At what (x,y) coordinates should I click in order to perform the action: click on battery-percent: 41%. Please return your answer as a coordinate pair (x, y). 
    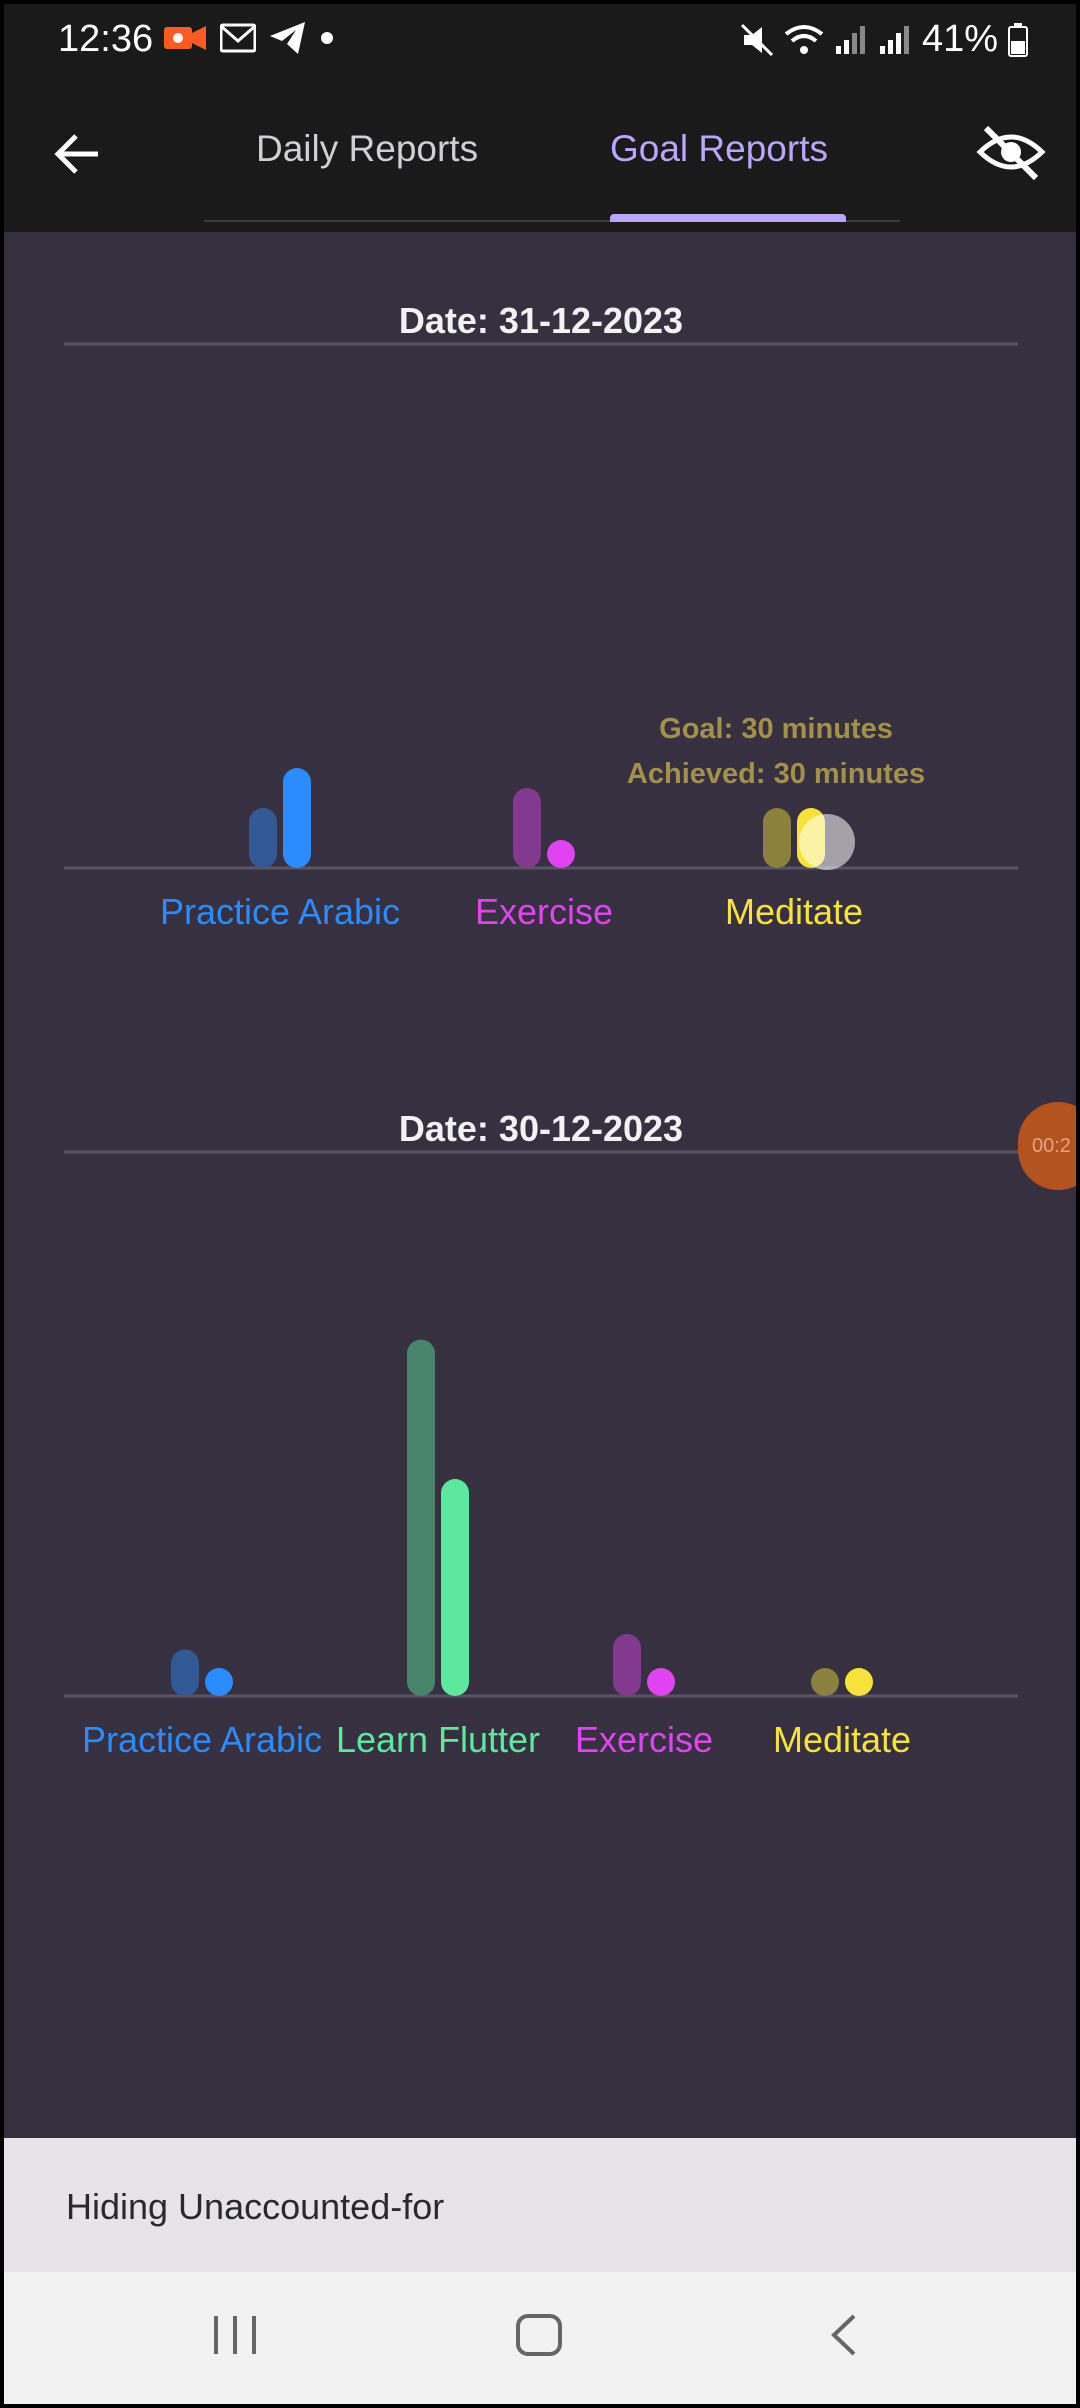
    Looking at the image, I should click on (959, 39).